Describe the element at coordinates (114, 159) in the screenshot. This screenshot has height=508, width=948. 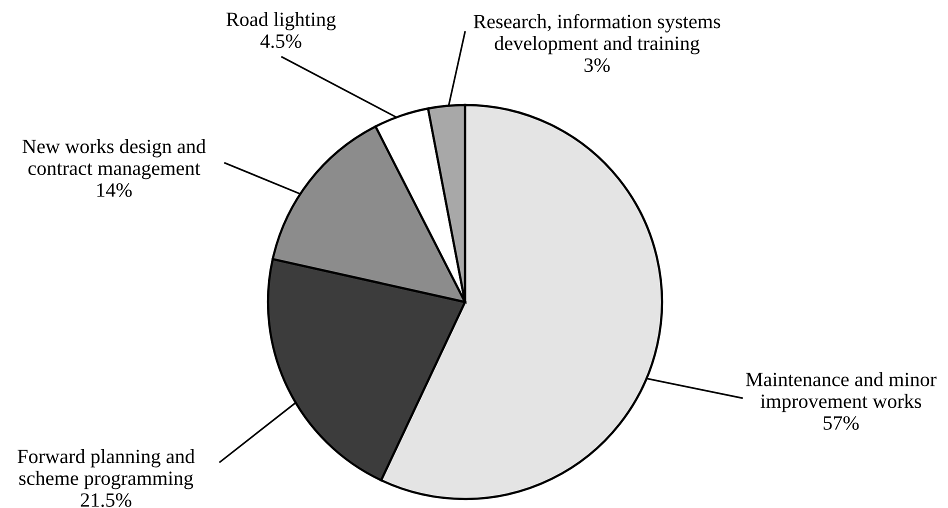
I see `slice-label: New works design and contract management` at that location.